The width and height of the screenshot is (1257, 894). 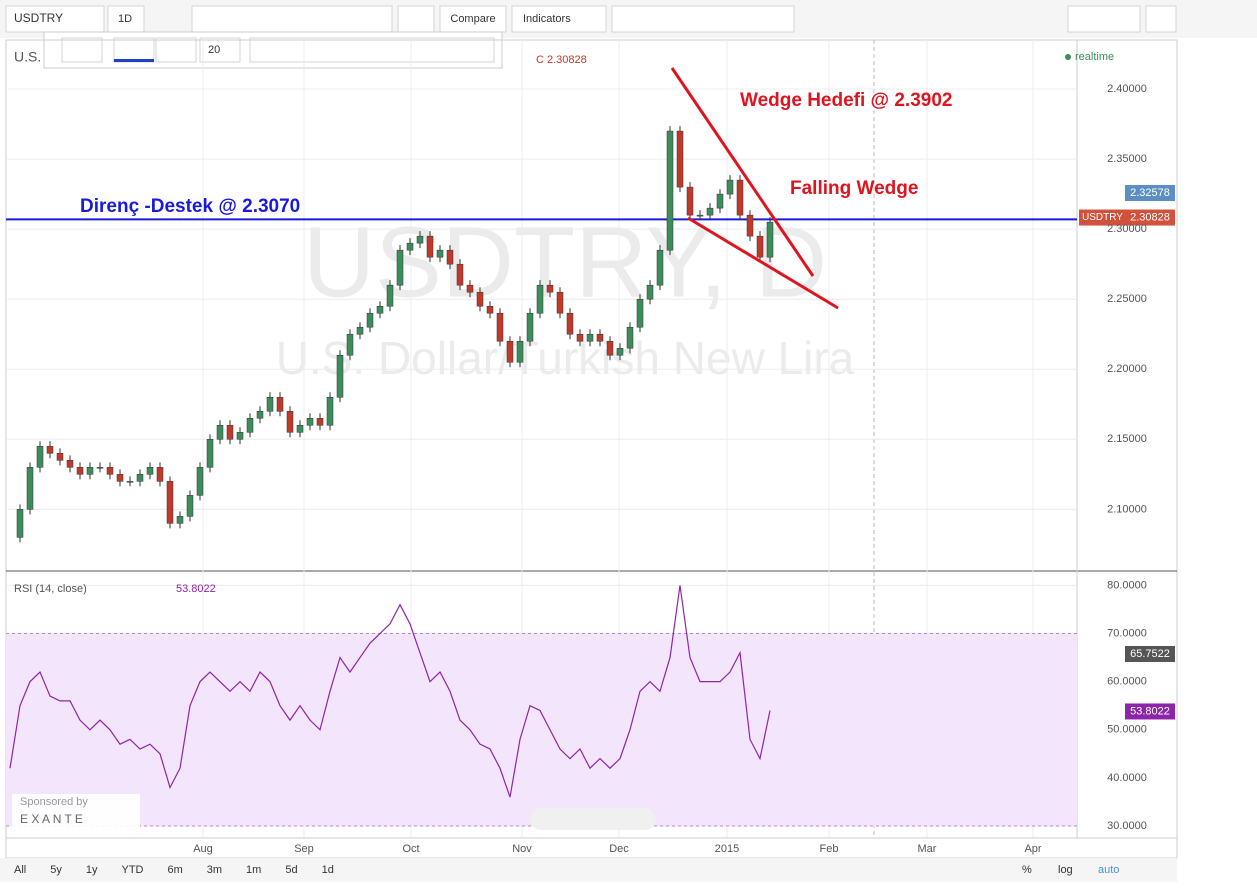 What do you see at coordinates (1127, 159) in the screenshot?
I see `y-tick-label: 2.35000` at bounding box center [1127, 159].